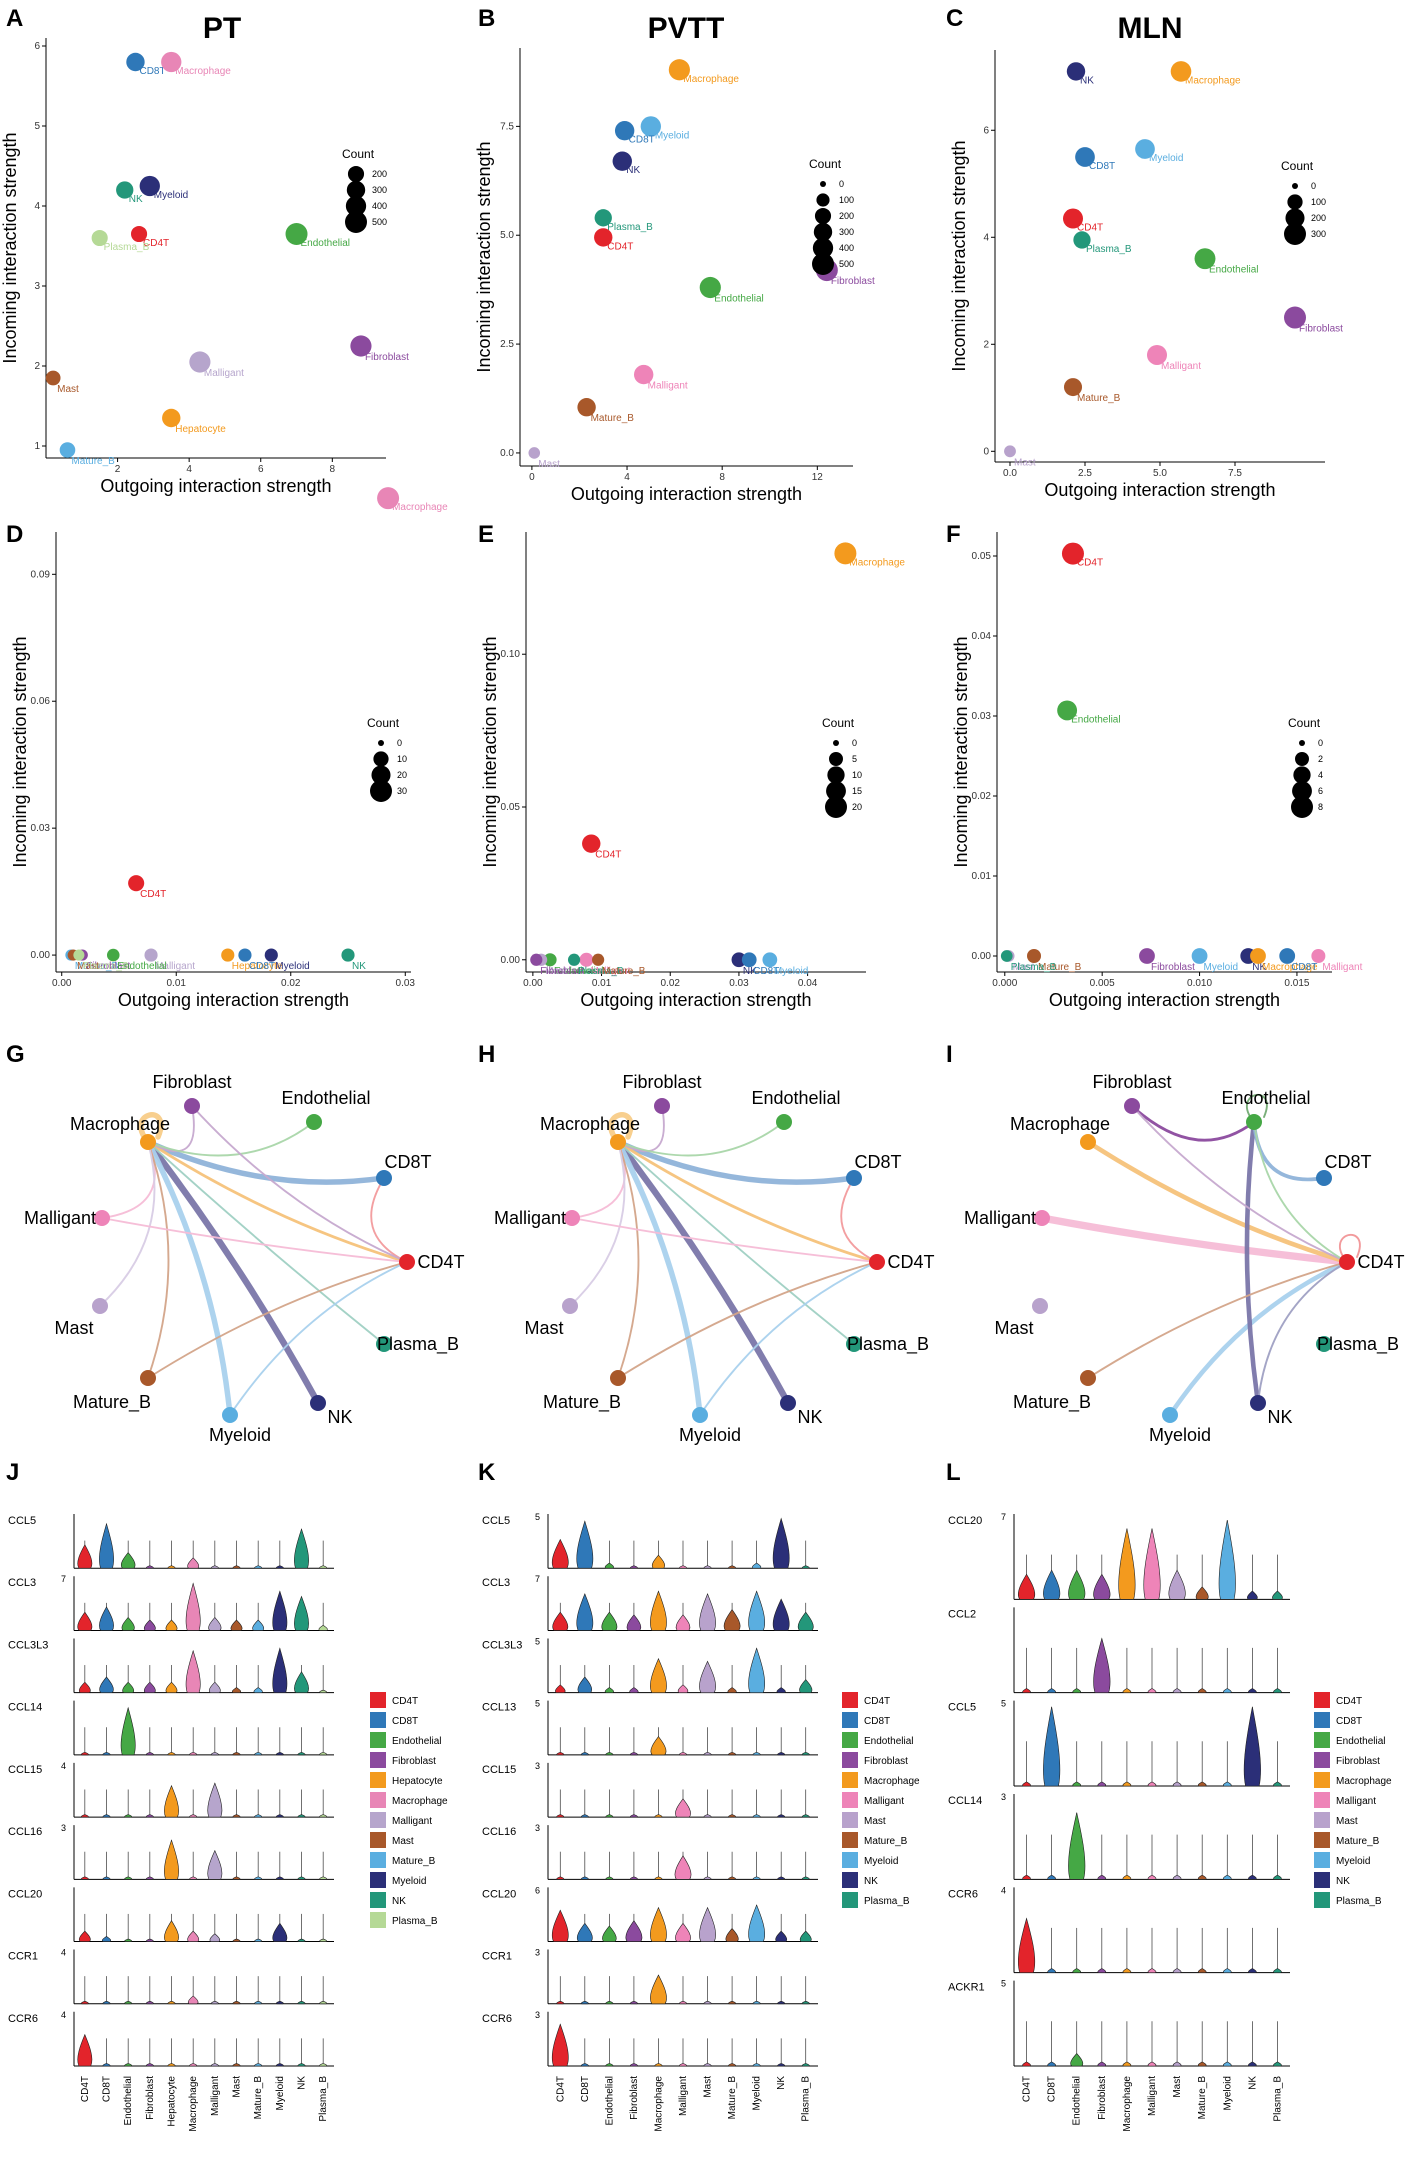  I want to click on network-node-label: NK, so click(339, 1417).